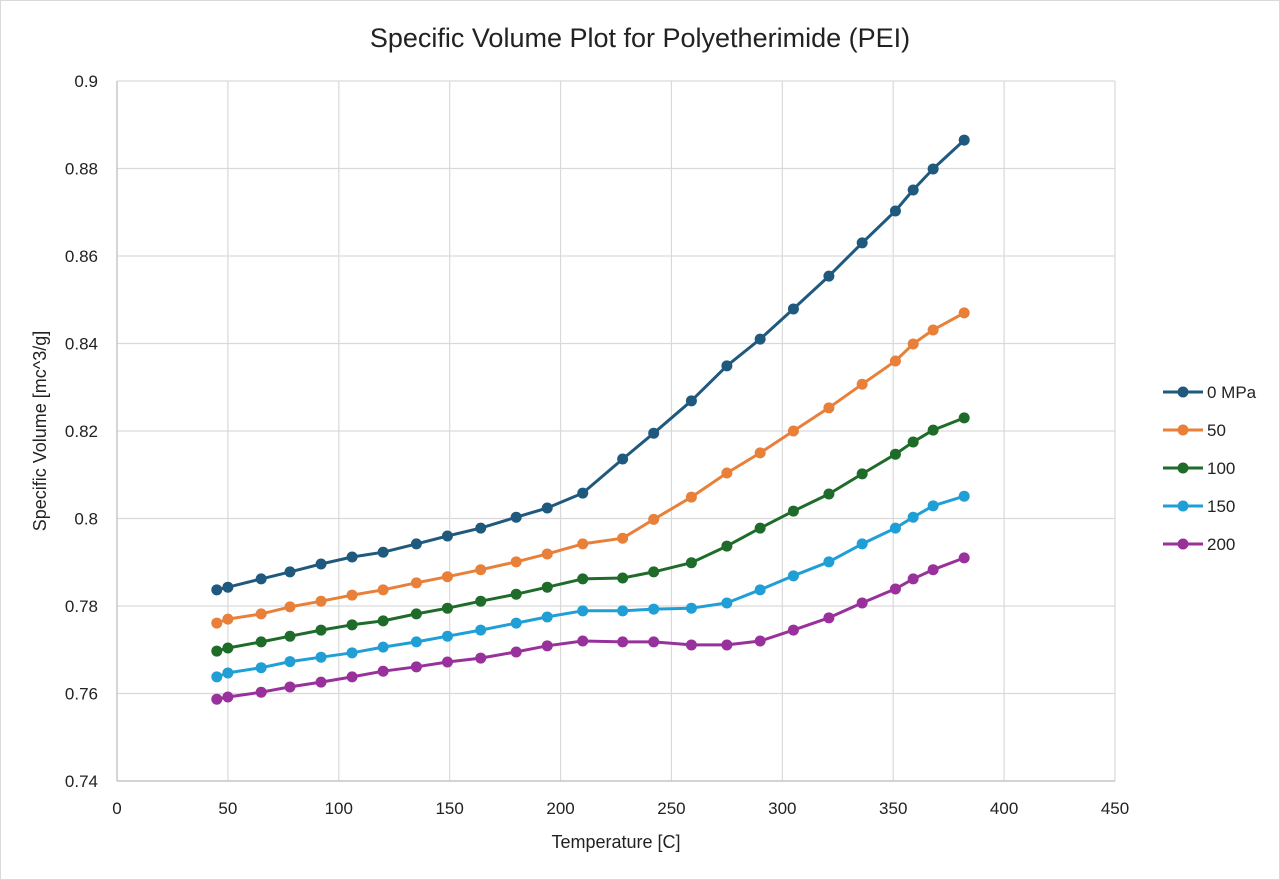 The height and width of the screenshot is (880, 1280). What do you see at coordinates (40, 431) in the screenshot?
I see `y-axis-label: Specific Volume [mc^3/g]` at bounding box center [40, 431].